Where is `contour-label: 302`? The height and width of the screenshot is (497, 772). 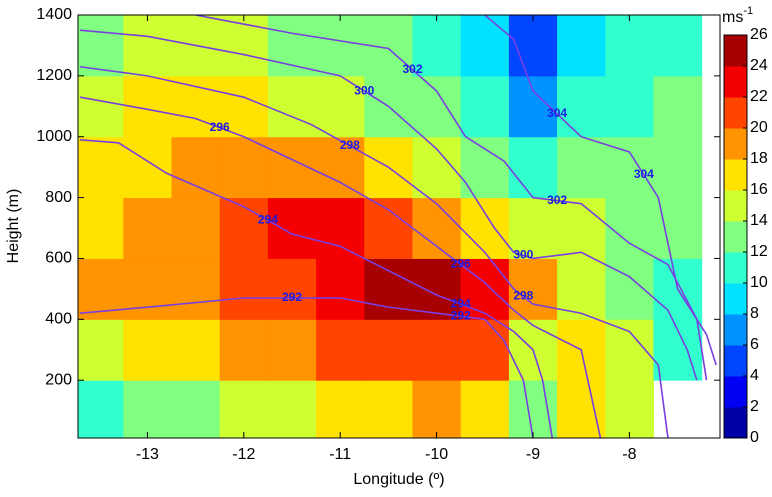 contour-label: 302 is located at coordinates (412, 69).